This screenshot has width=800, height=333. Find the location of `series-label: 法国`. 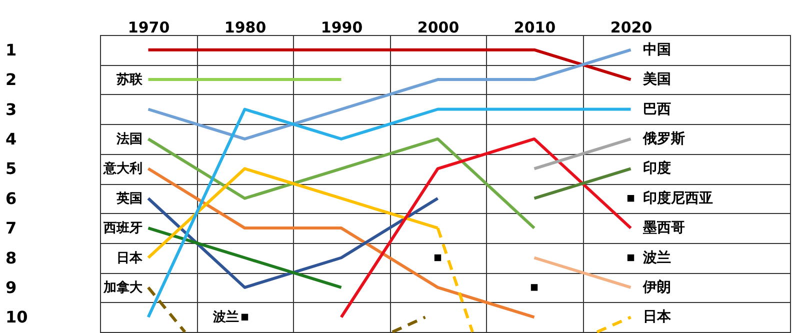

series-label: 法国 is located at coordinates (128, 139).